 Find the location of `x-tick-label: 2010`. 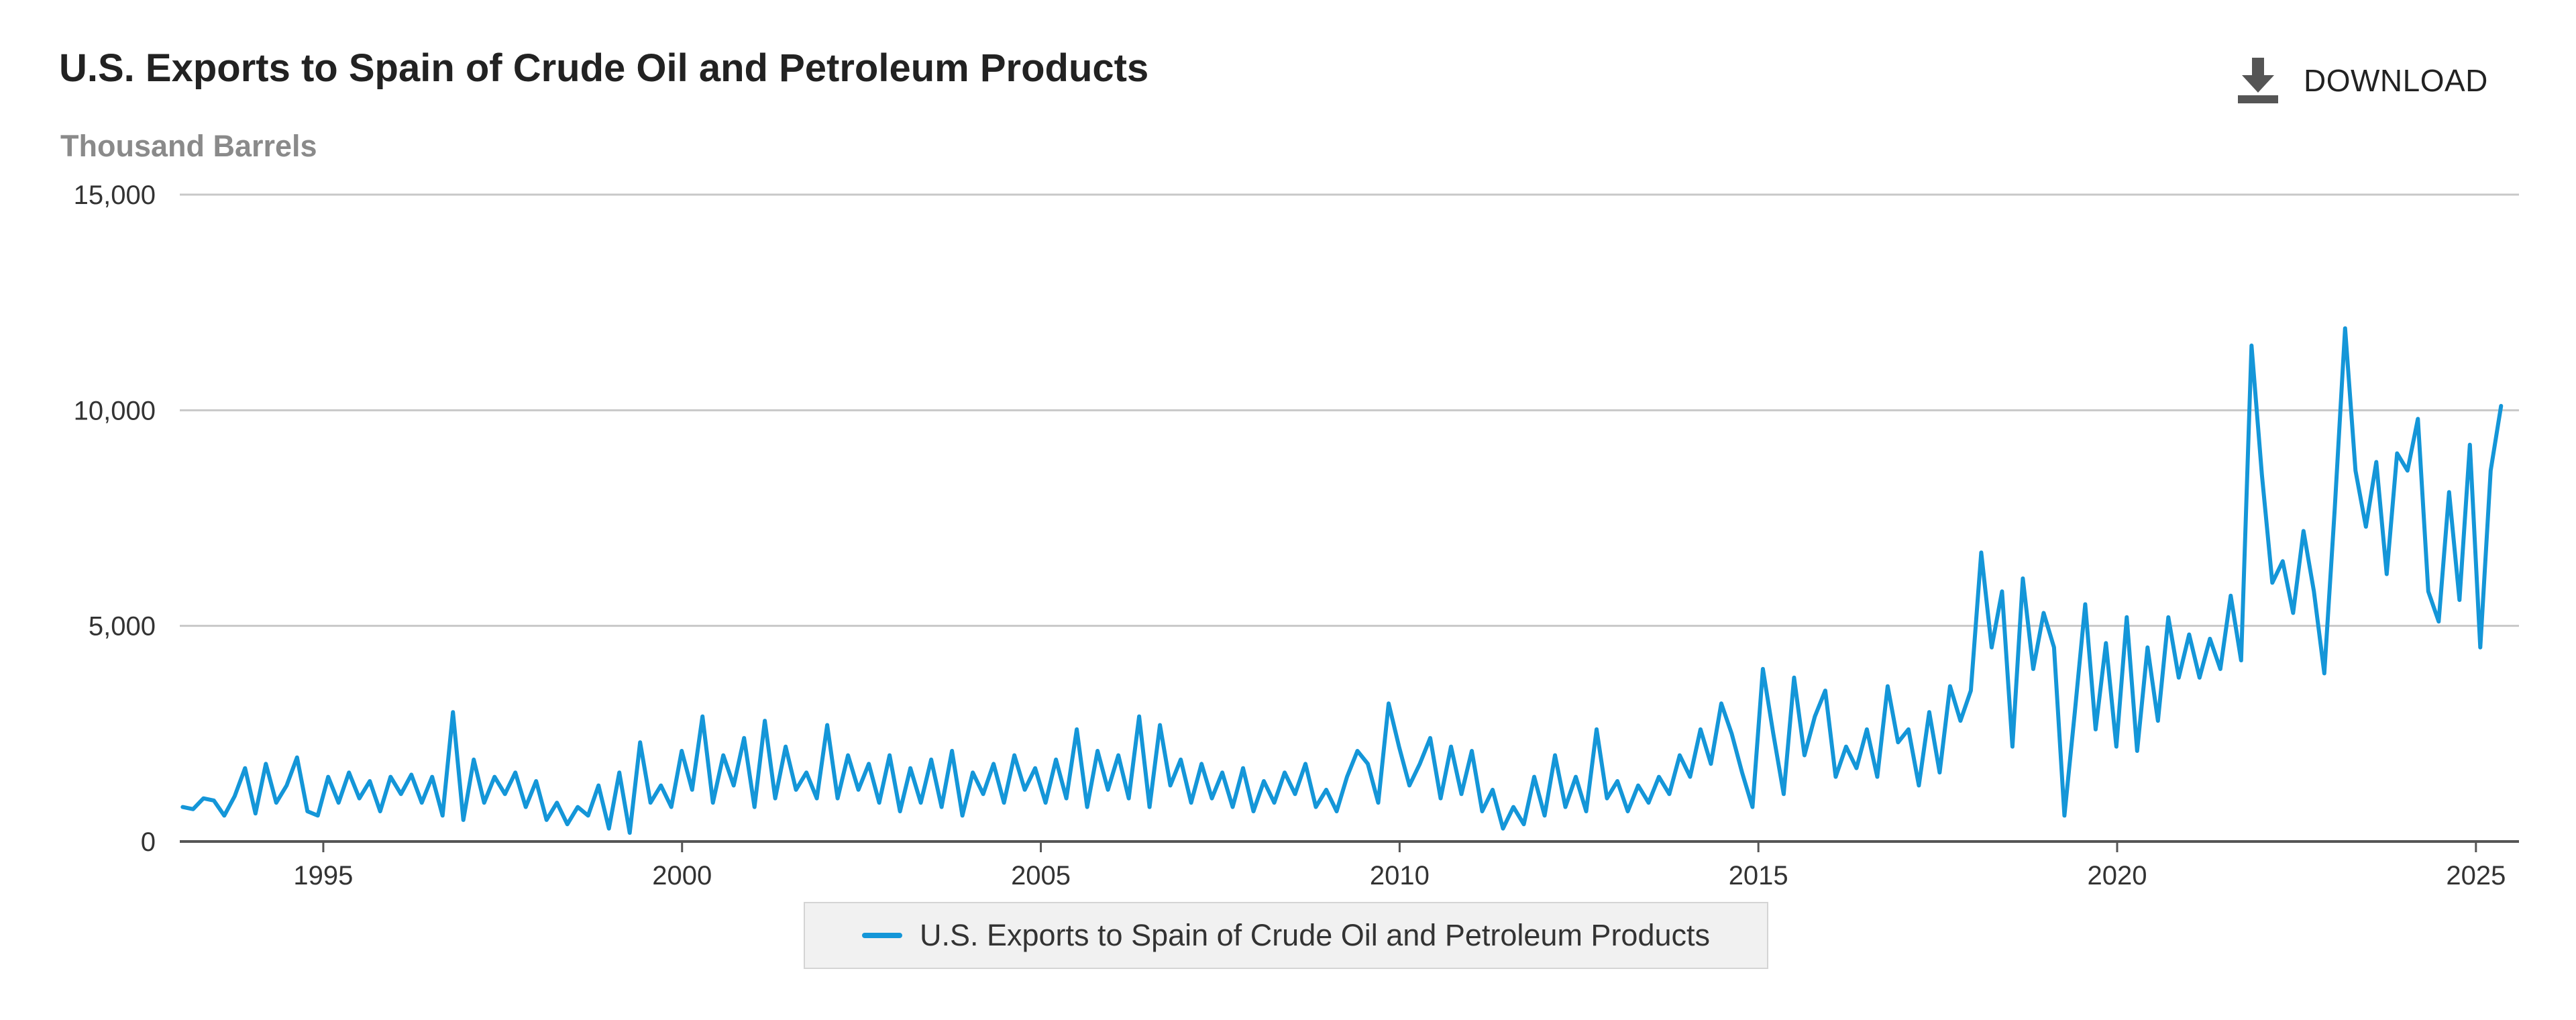

x-tick-label: 2010 is located at coordinates (1400, 875).